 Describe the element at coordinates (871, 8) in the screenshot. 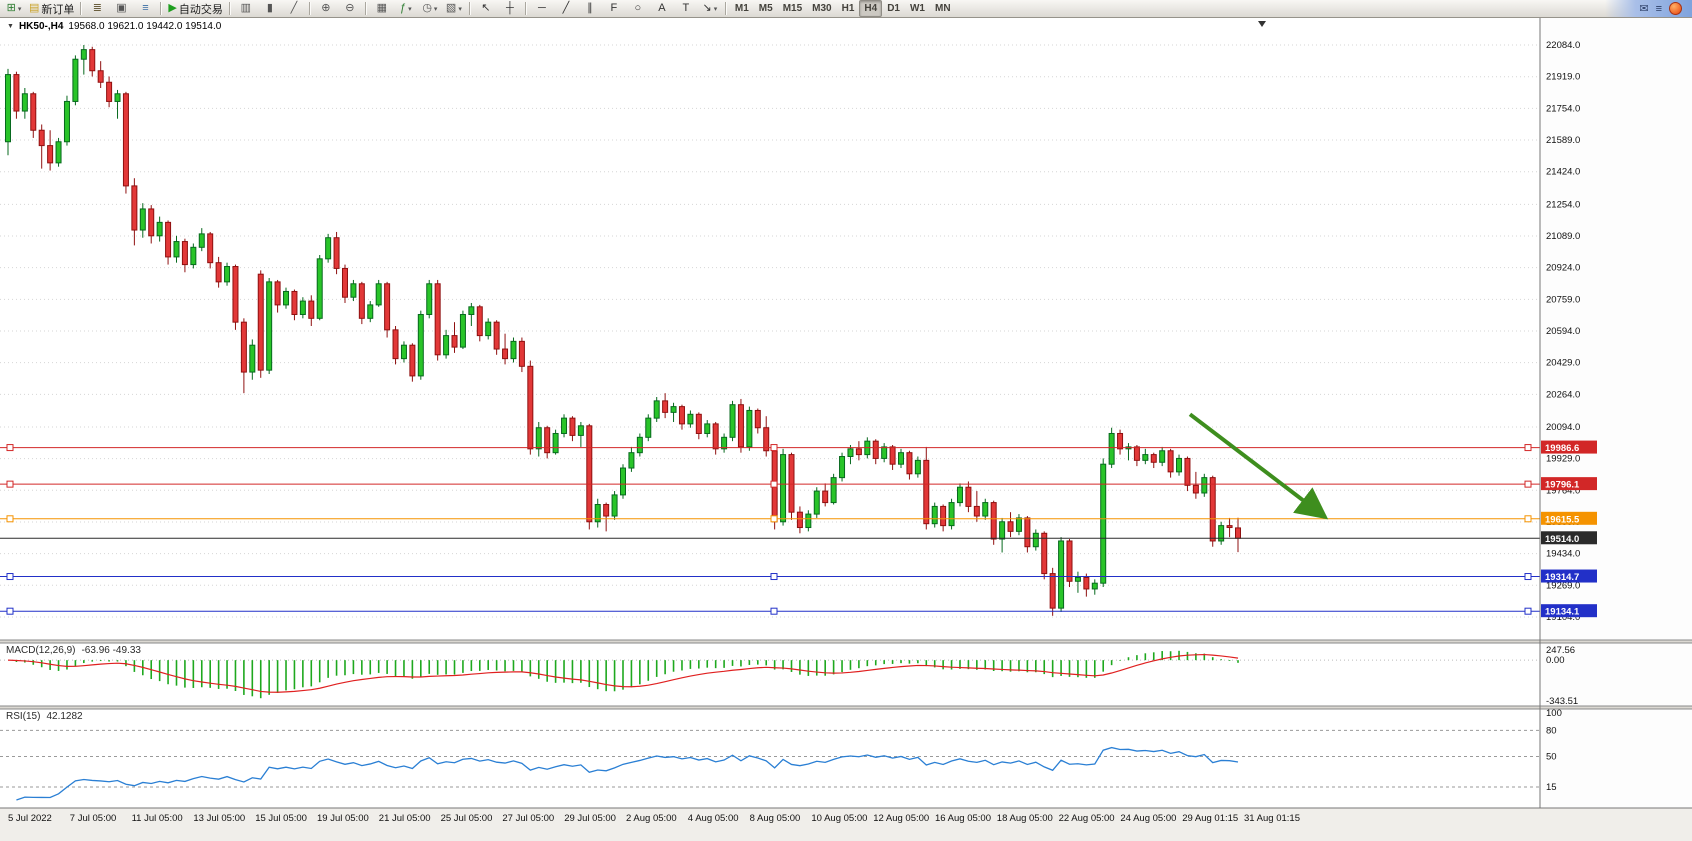

I see `timeframe-h4-button: H4` at that location.